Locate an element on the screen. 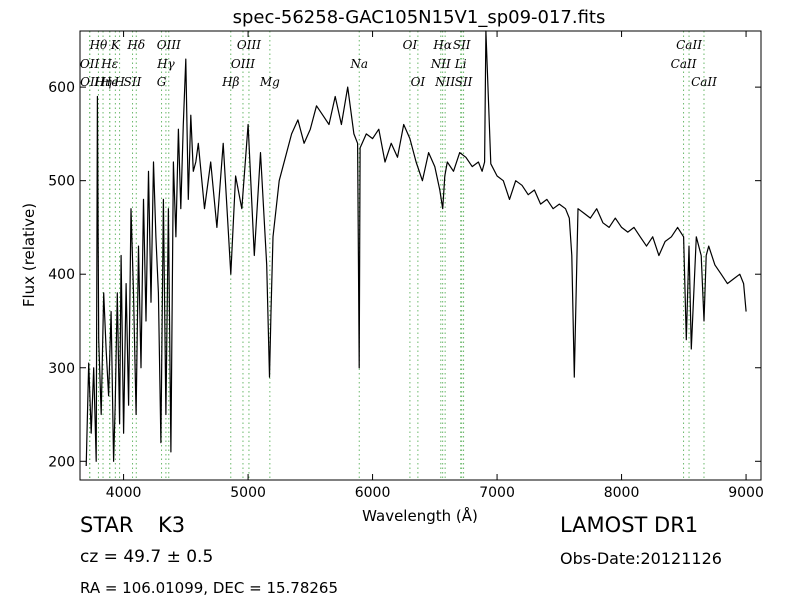 This screenshot has width=800, height=600. line-marker-label: Hα is located at coordinates (442, 45).